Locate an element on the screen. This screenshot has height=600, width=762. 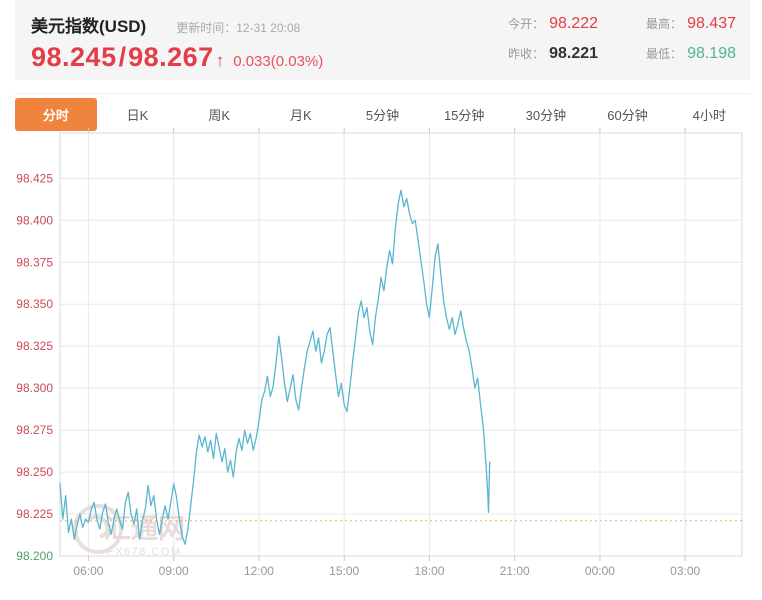
tab-60min: 60分钟 is located at coordinates (627, 115).